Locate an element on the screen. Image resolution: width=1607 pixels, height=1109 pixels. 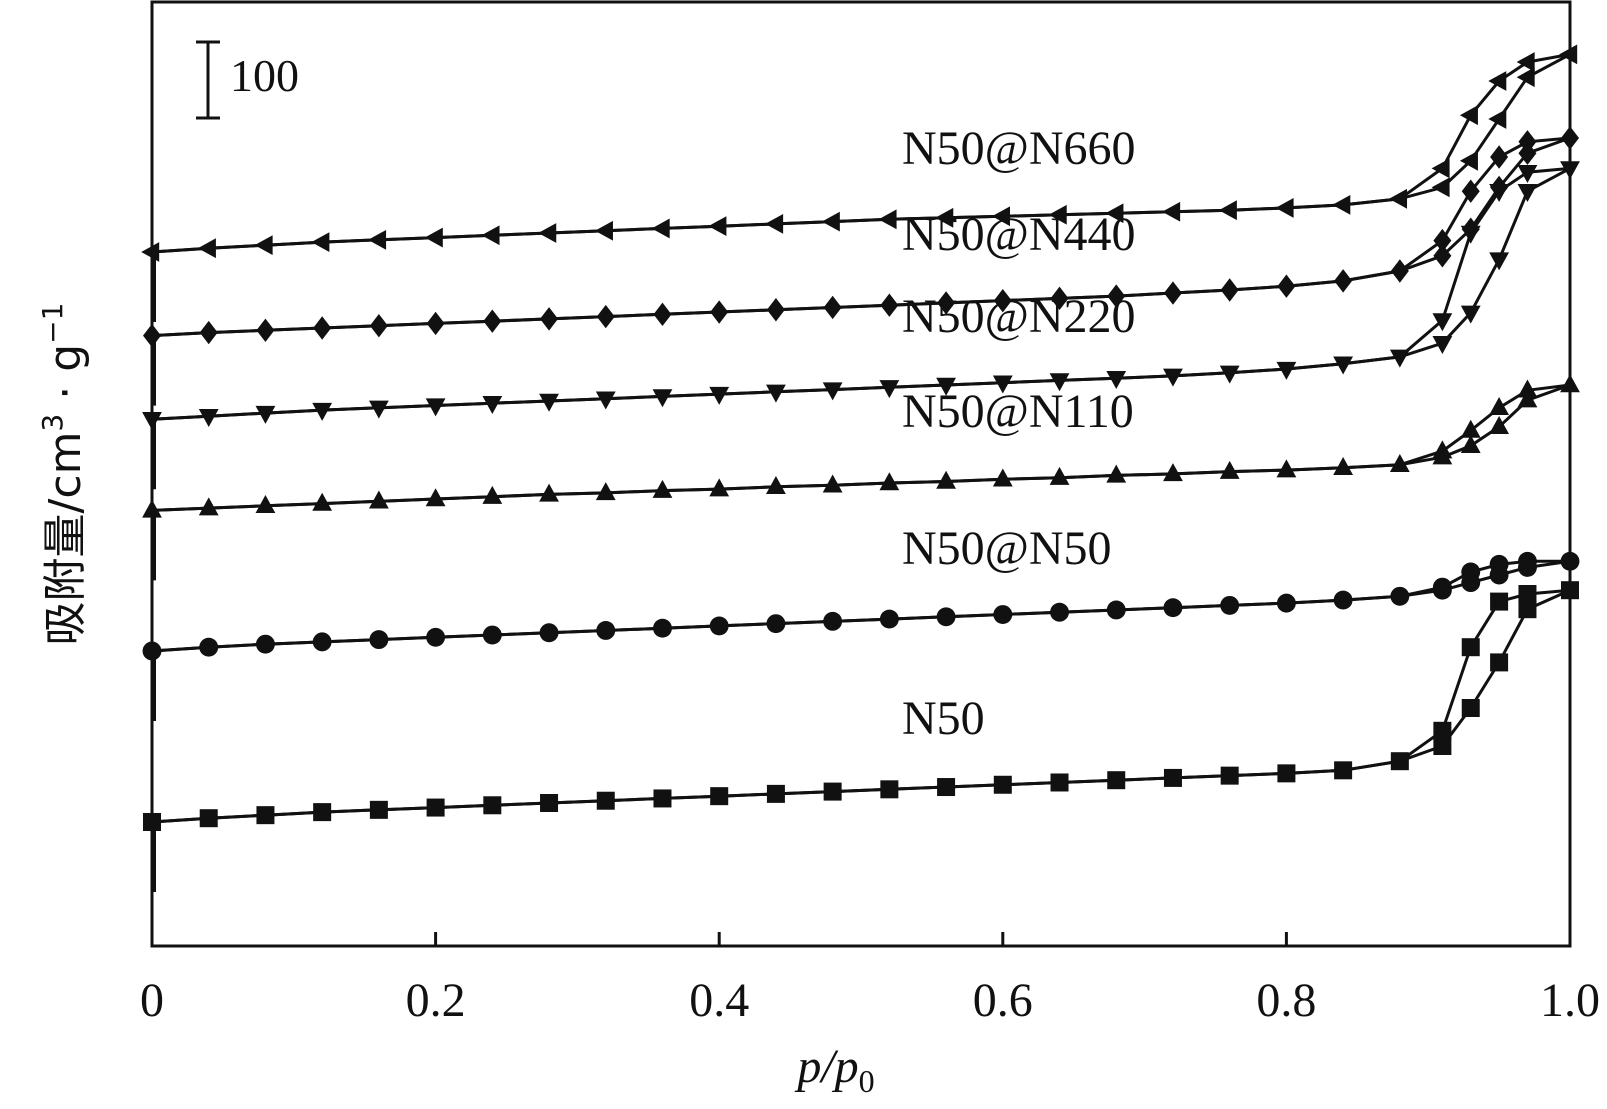
x-tick-label: 0.6 is located at coordinates (1003, 1000).